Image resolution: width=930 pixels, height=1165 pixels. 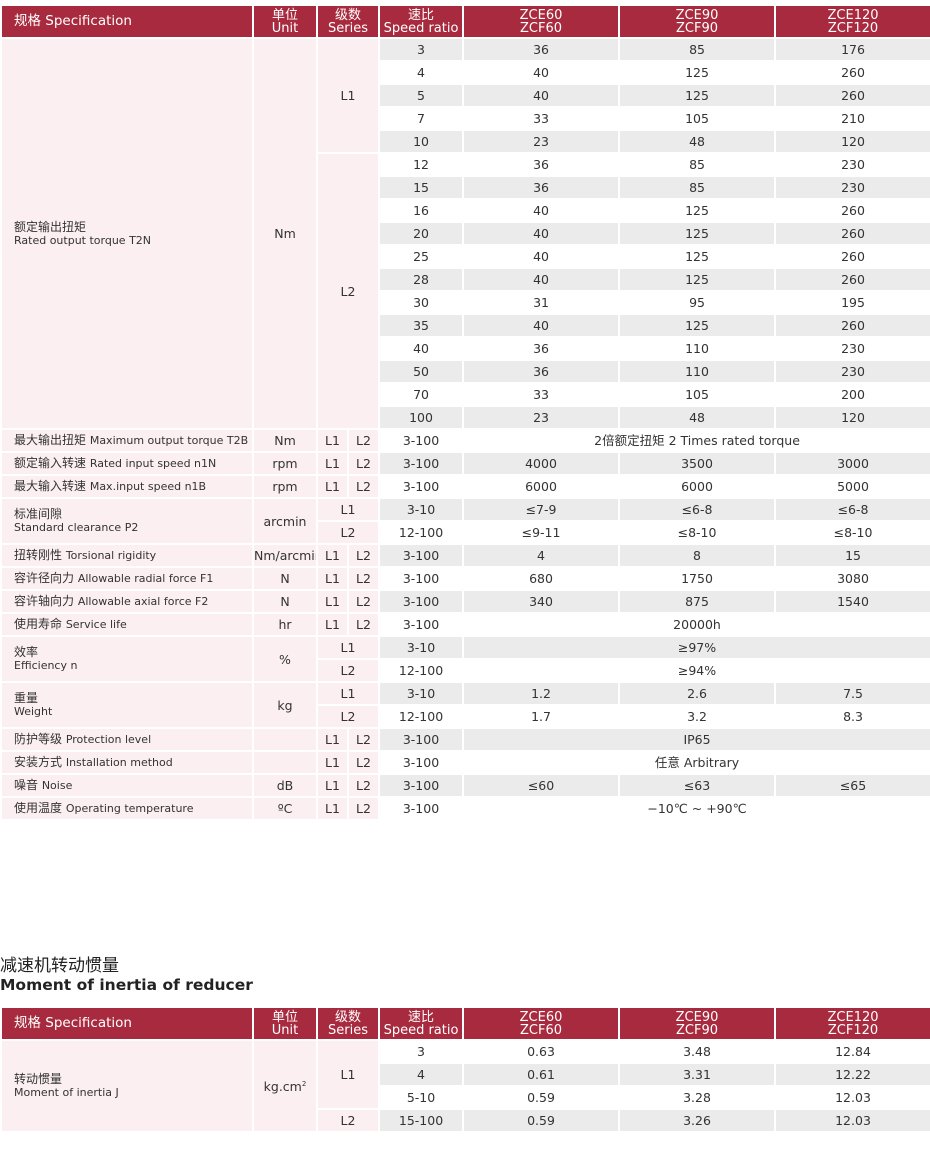 I want to click on spec-label-en: Noise, so click(x=57, y=785).